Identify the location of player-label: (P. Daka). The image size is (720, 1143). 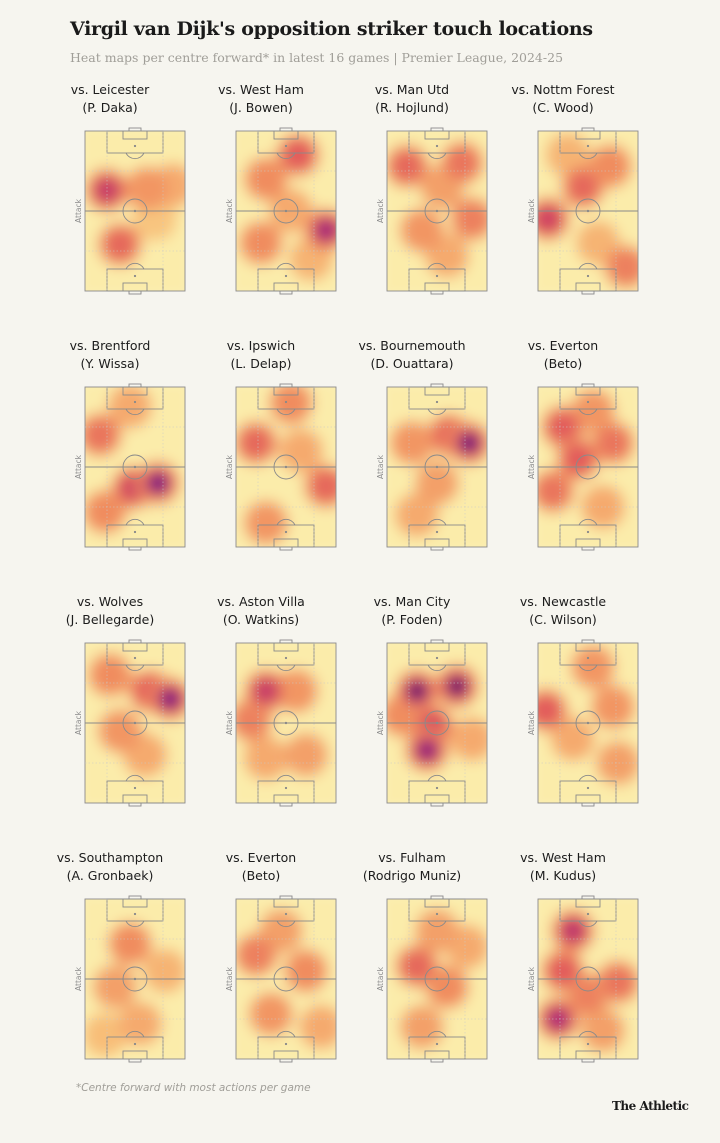
(110, 107).